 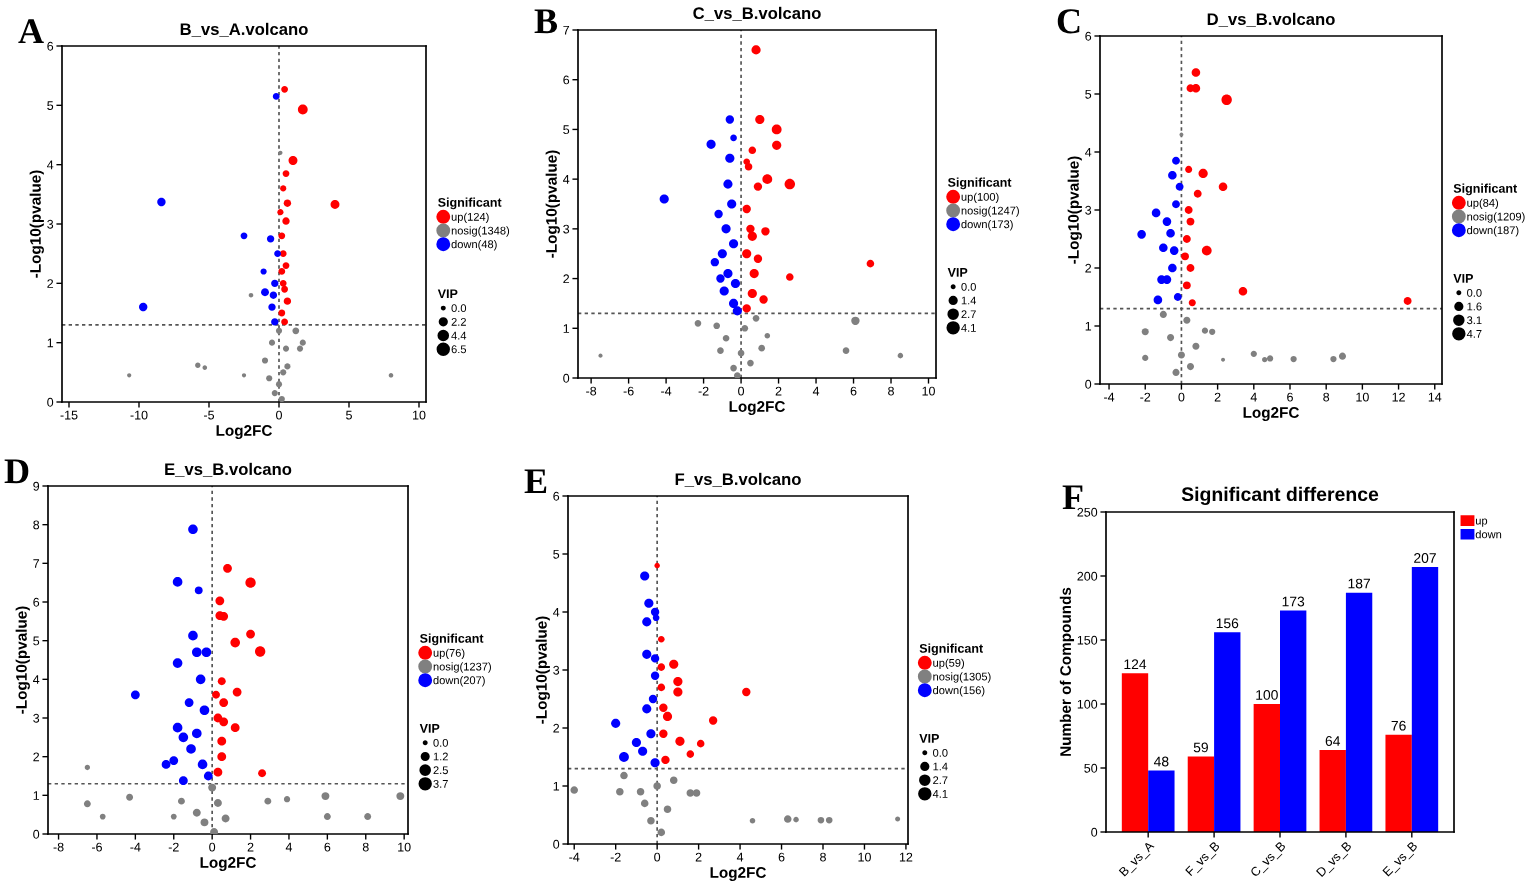 What do you see at coordinates (1271, 19) in the screenshot?
I see `chart-title: D_vs_B.volcano` at bounding box center [1271, 19].